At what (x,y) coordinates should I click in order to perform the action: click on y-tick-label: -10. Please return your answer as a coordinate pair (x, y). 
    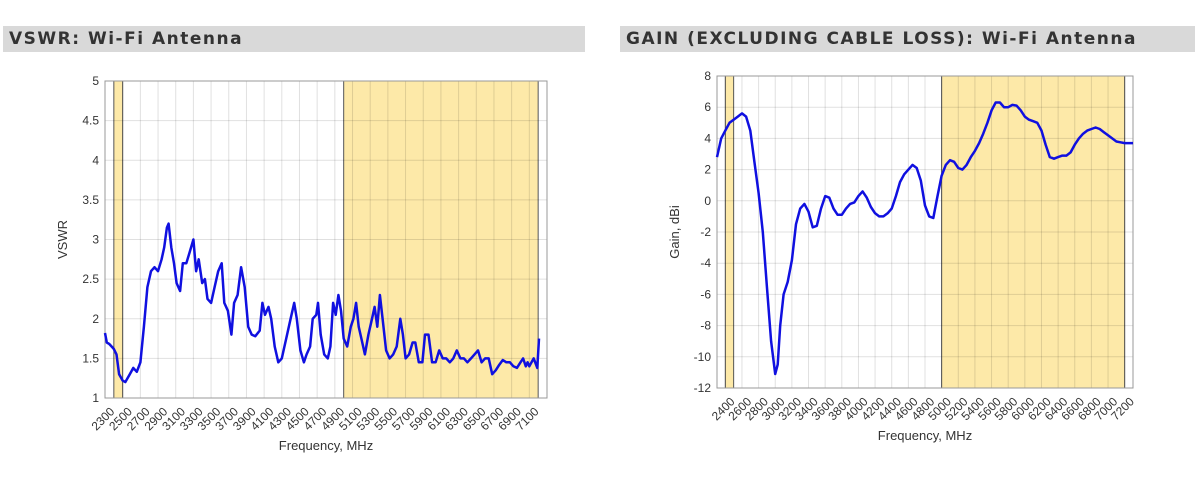
    Looking at the image, I should click on (703, 357).